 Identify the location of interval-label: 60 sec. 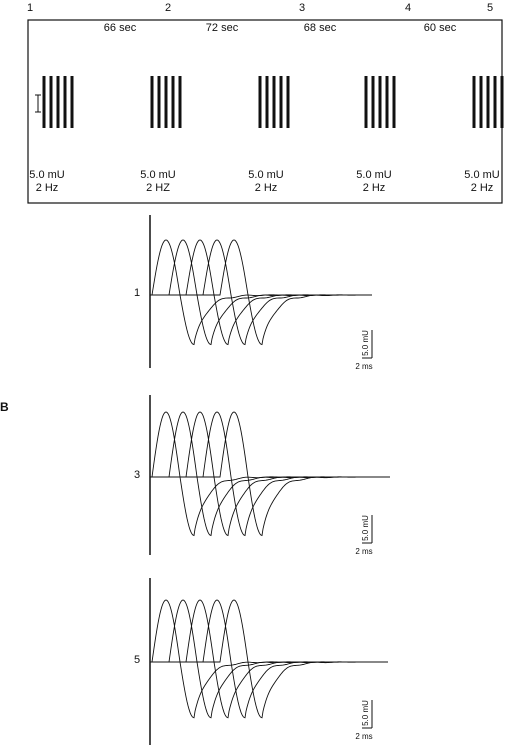
(440, 28).